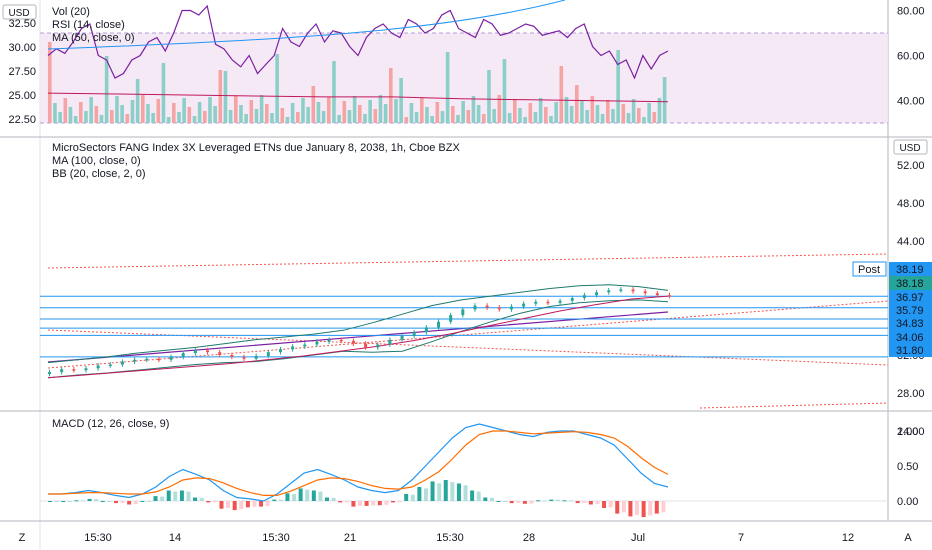  I want to click on right-currency-box, so click(910, 147).